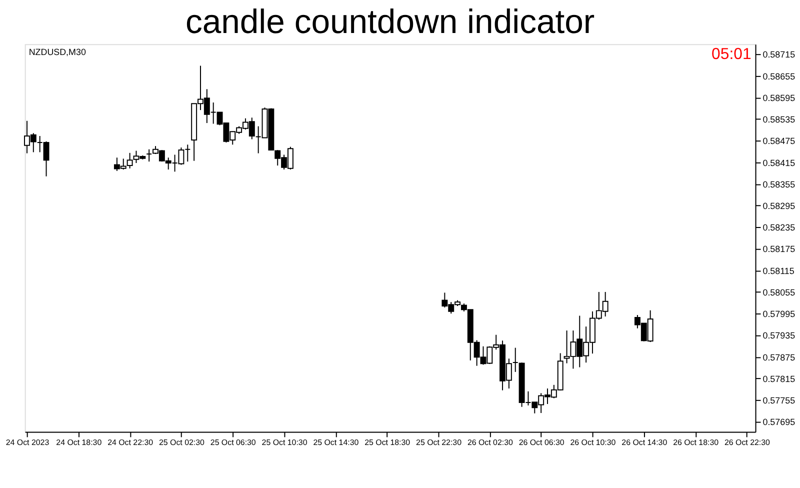 This screenshot has width=800, height=488. Describe the element at coordinates (779, 314) in the screenshot. I see `y-tick-label: 0.57995` at that location.